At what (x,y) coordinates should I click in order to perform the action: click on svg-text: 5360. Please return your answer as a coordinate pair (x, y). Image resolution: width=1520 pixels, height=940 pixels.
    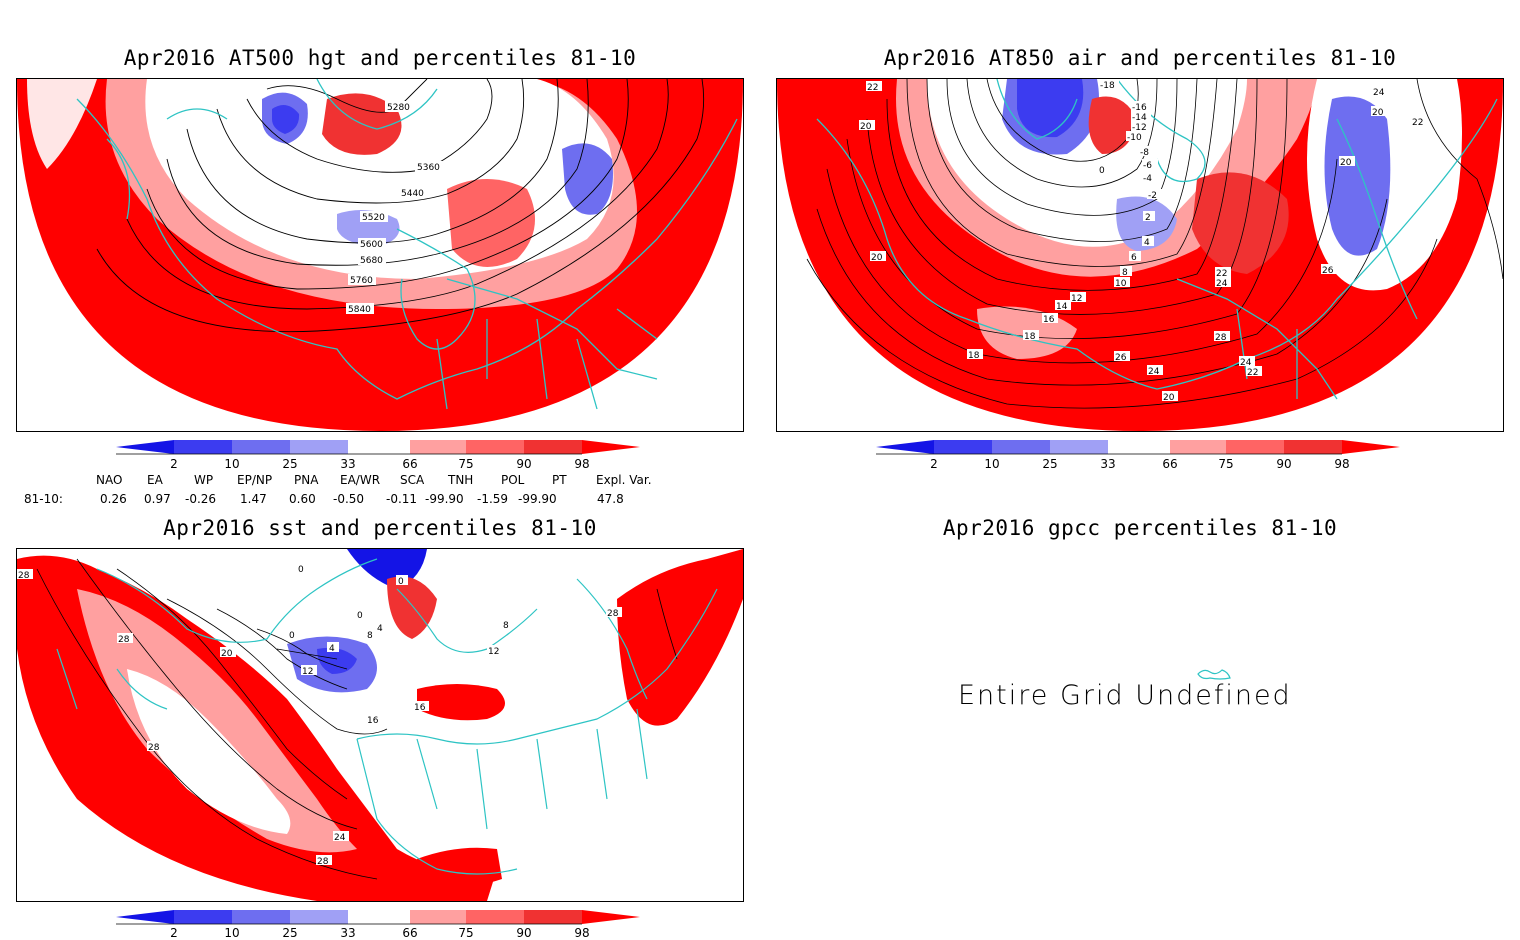
    Looking at the image, I should click on (428, 168).